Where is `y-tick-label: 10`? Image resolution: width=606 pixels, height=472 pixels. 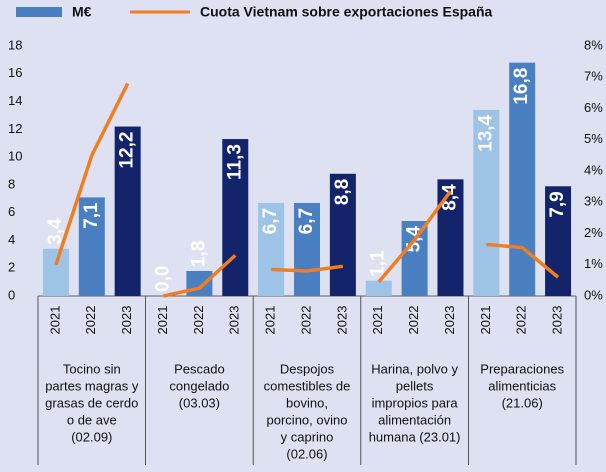 y-tick-label: 10 is located at coordinates (15, 156).